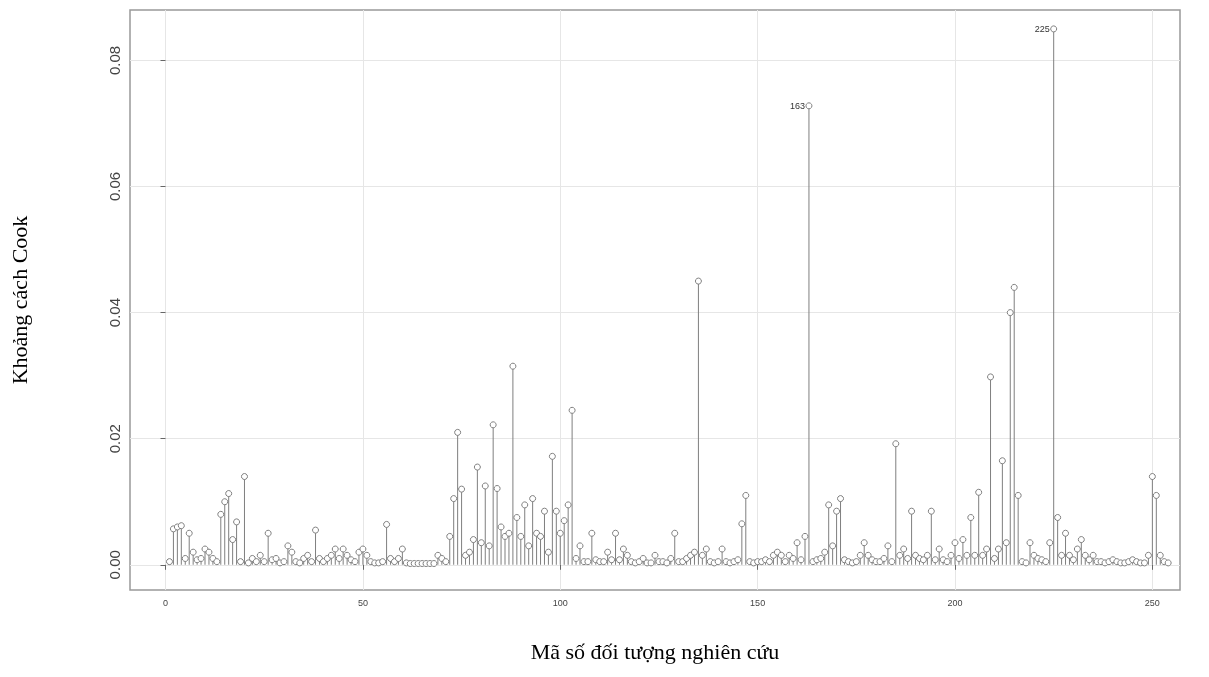 Image resolution: width=1209 pixels, height=677 pixels. What do you see at coordinates (955, 602) in the screenshot?
I see `x-tick-label: 200` at bounding box center [955, 602].